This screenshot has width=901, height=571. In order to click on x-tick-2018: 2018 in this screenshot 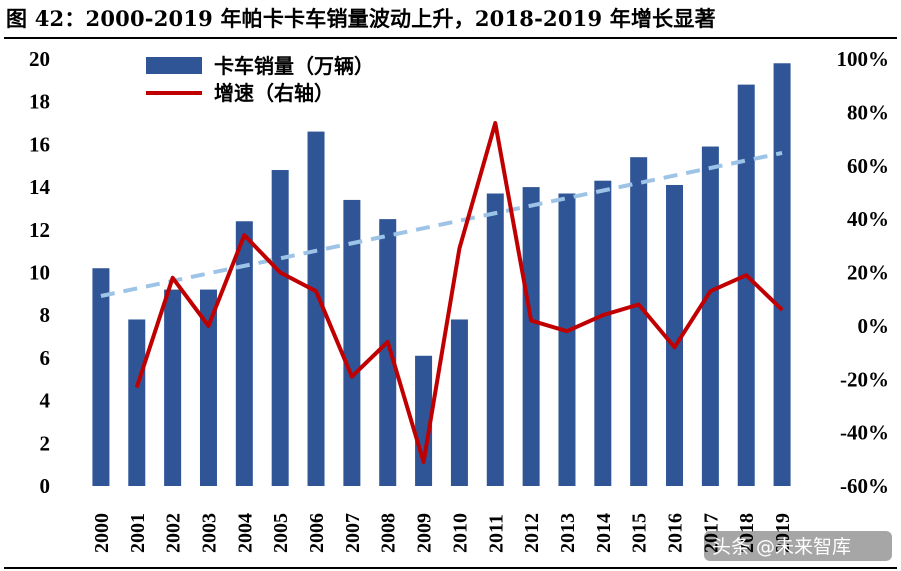, I will do `click(747, 533)`.